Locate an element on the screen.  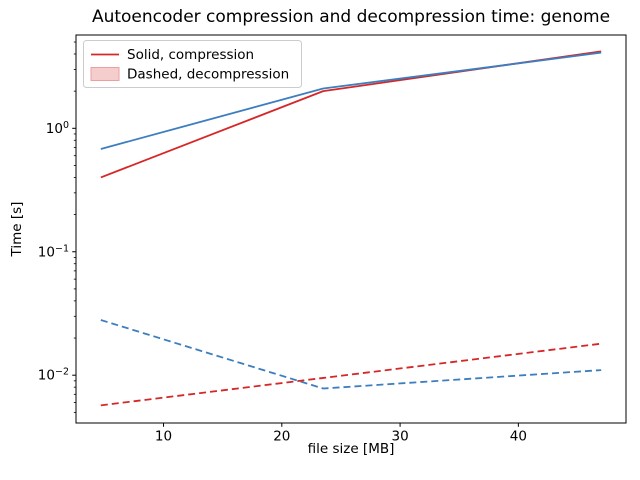
legend-label: Solid, compression is located at coordinates (190, 55).